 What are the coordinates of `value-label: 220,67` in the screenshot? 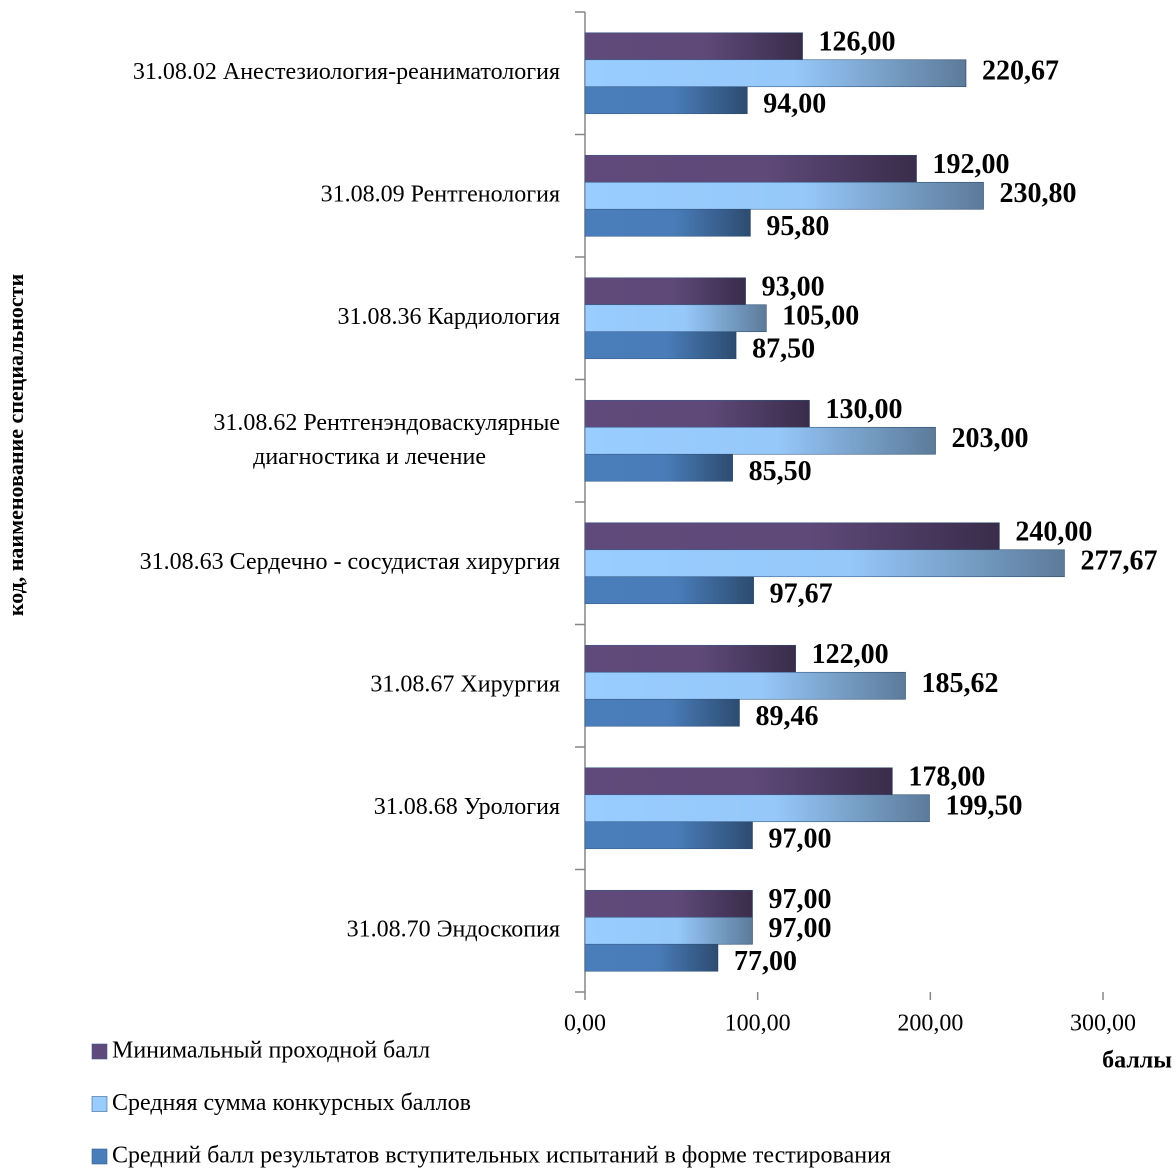 It's located at (1020, 71).